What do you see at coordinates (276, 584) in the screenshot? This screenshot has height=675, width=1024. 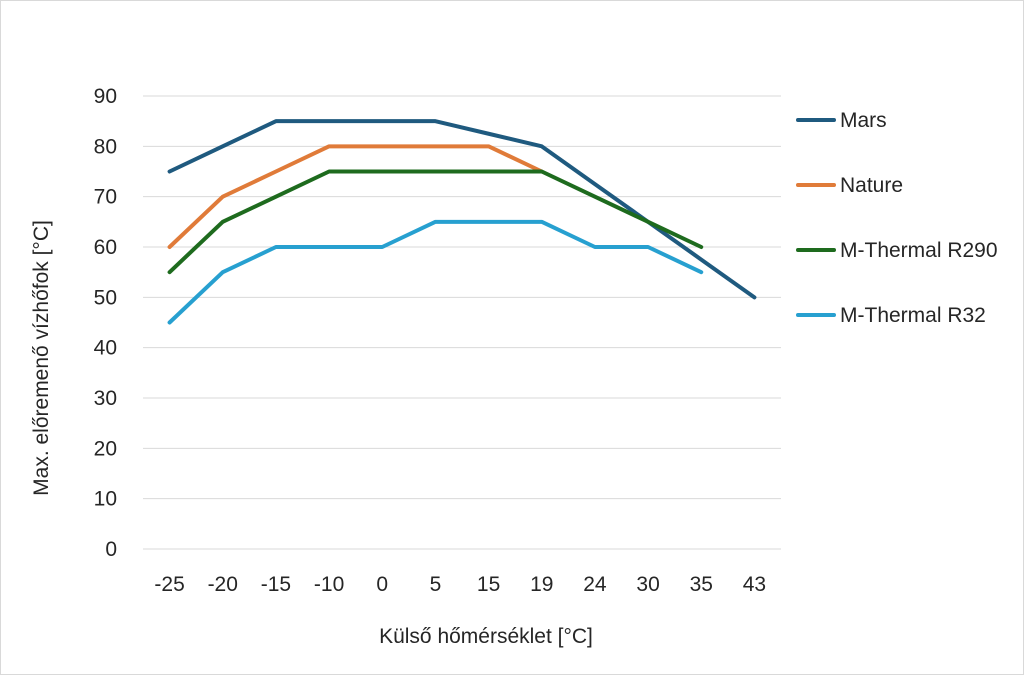 I see `x-tick-label: -15` at bounding box center [276, 584].